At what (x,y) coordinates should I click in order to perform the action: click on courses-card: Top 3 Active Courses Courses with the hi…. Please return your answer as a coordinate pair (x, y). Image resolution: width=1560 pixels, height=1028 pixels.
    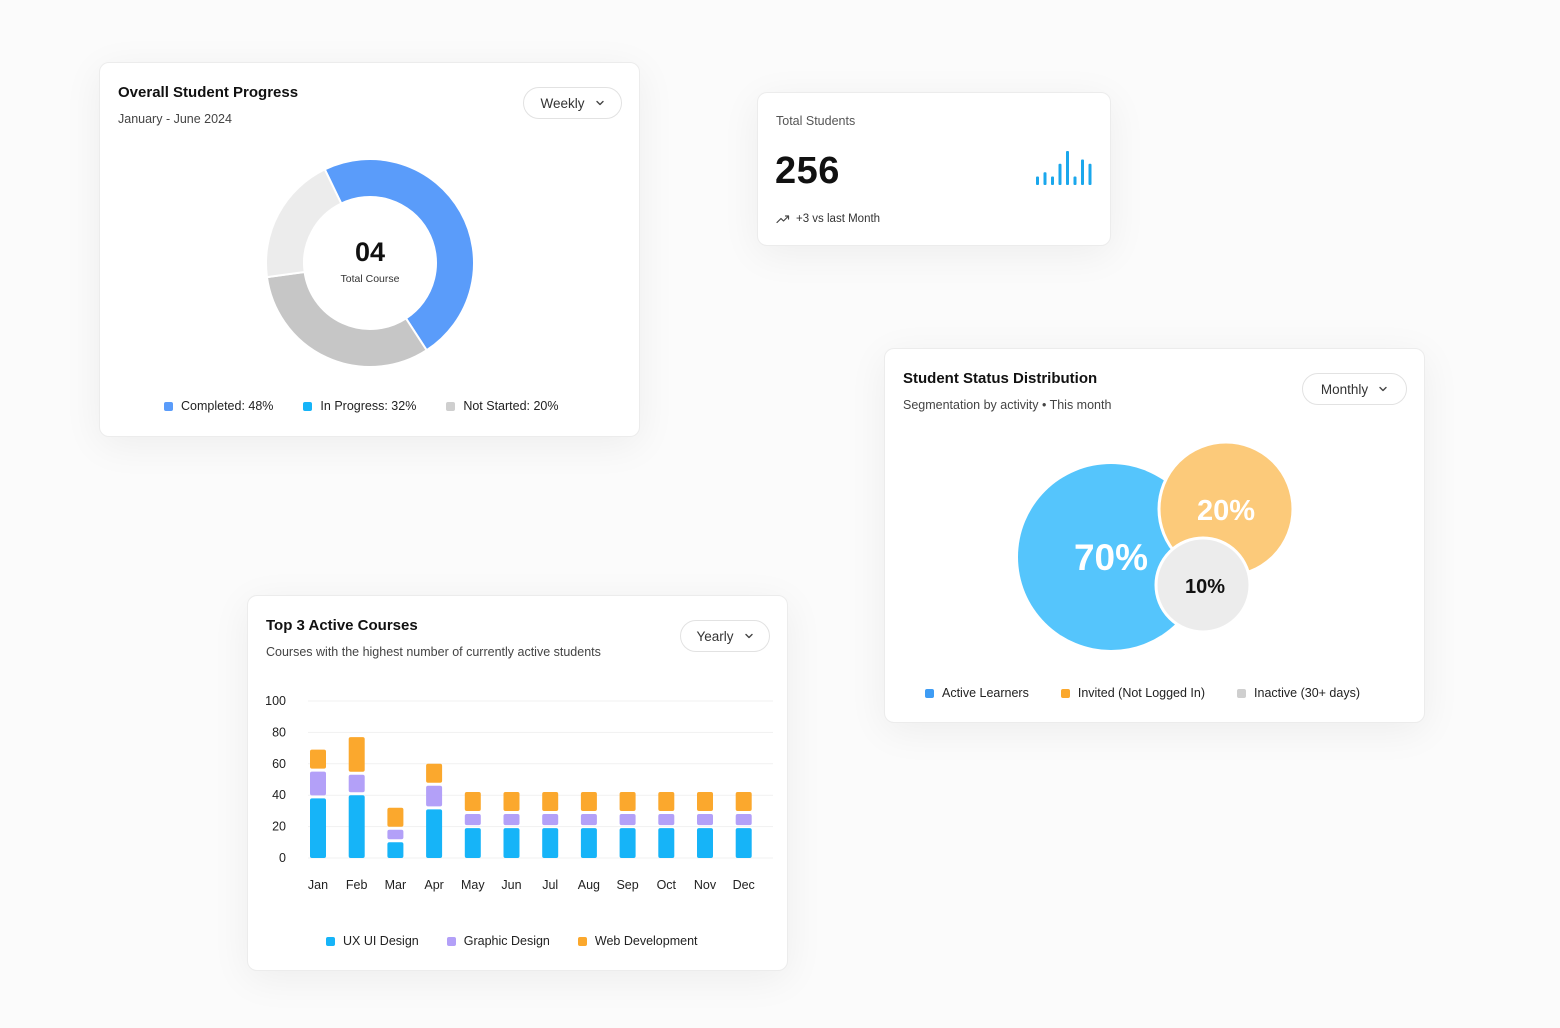
    Looking at the image, I should click on (517, 783).